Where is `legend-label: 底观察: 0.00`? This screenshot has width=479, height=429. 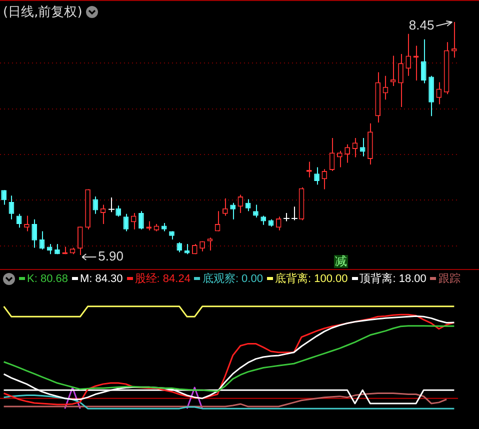
legend-label: 底观察: 0.00 is located at coordinates (232, 279).